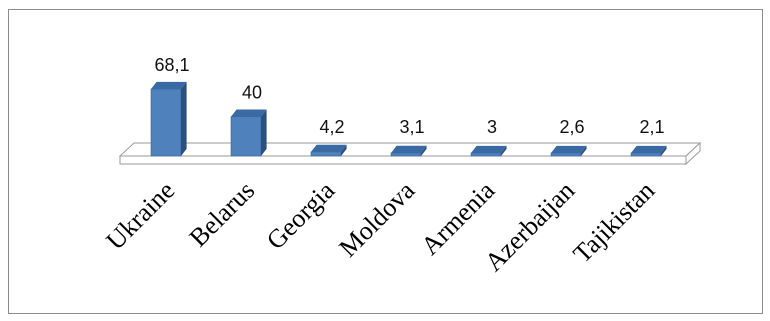 This screenshot has width=770, height=321. Describe the element at coordinates (693, 153) in the screenshot. I see `floor-side` at that location.